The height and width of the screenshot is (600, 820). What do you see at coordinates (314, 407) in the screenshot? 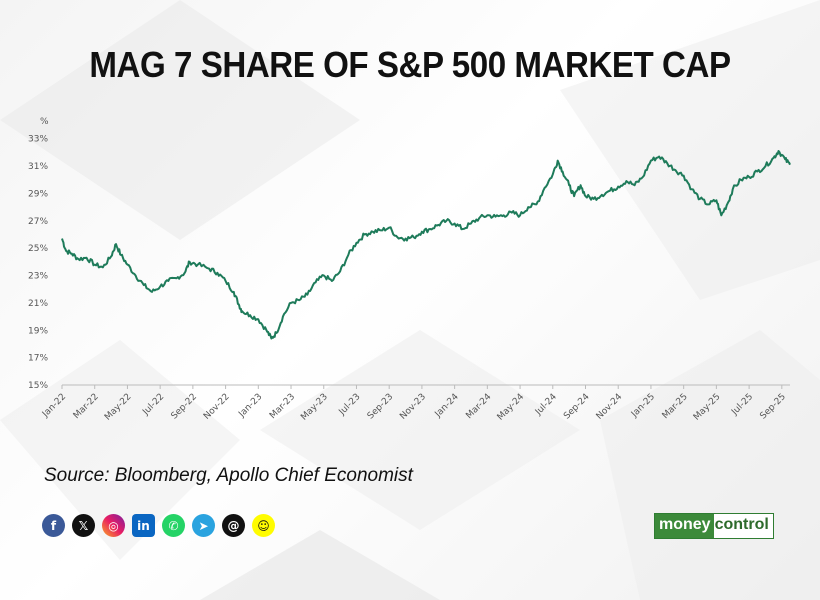
I see `x-tick-label: May-23` at bounding box center [314, 407].